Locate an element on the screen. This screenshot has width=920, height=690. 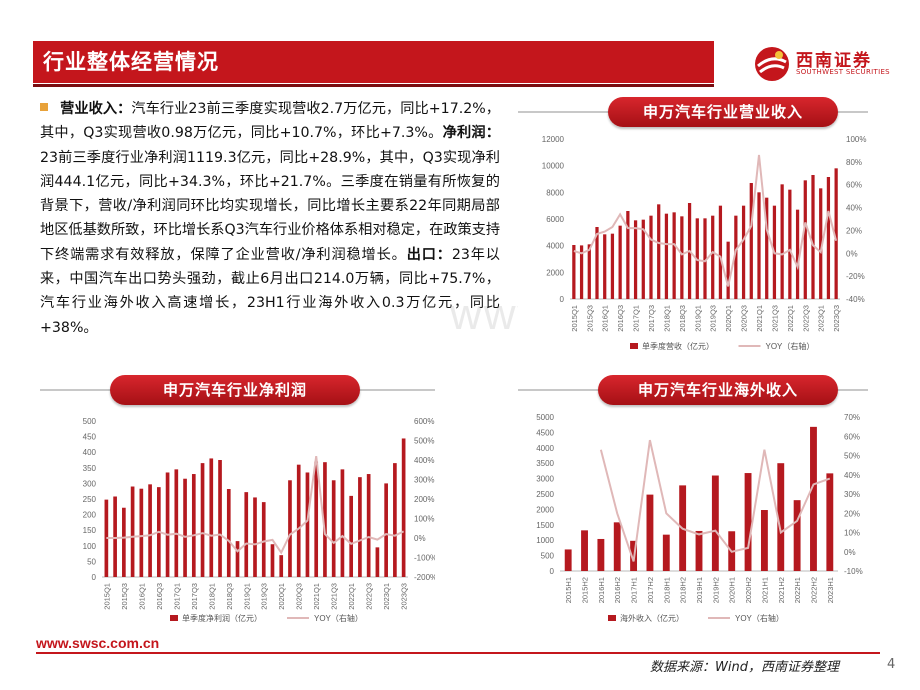
y-left-tick-label: 2000 is located at coordinates (555, 272).